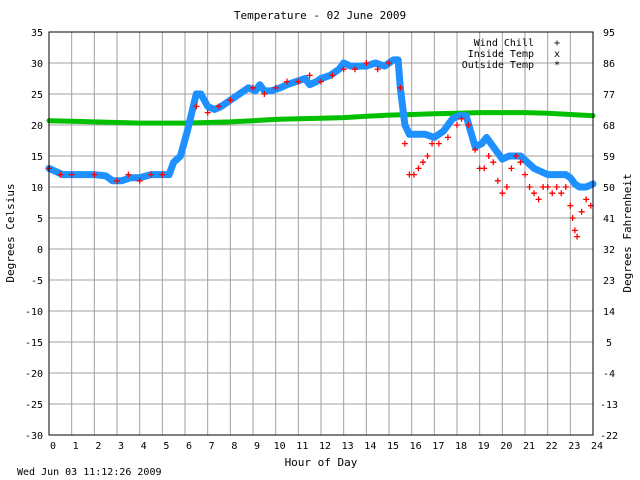 This screenshot has height=480, width=640. What do you see at coordinates (552, 446) in the screenshot?
I see `x-tick-label: 22` at bounding box center [552, 446].